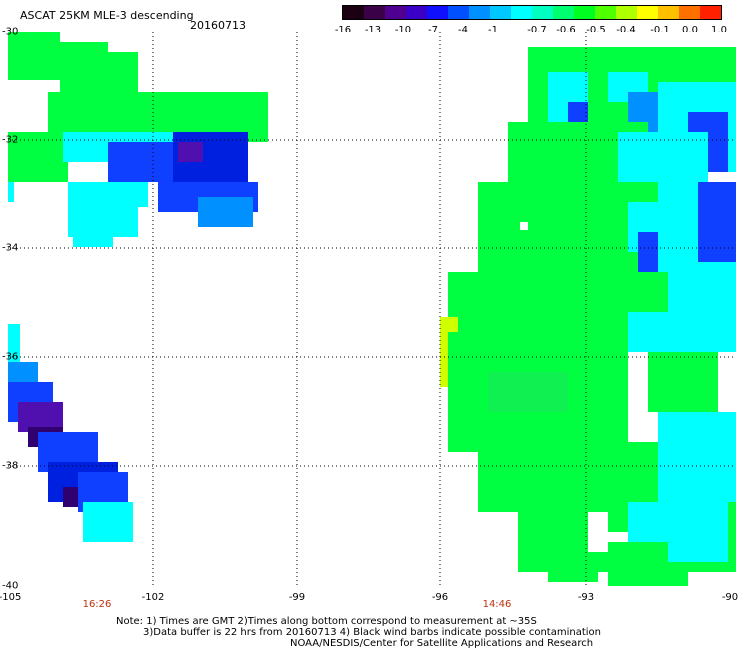 This screenshot has height=650, width=740. I want to click on pass-time-right: 14:46, so click(497, 604).